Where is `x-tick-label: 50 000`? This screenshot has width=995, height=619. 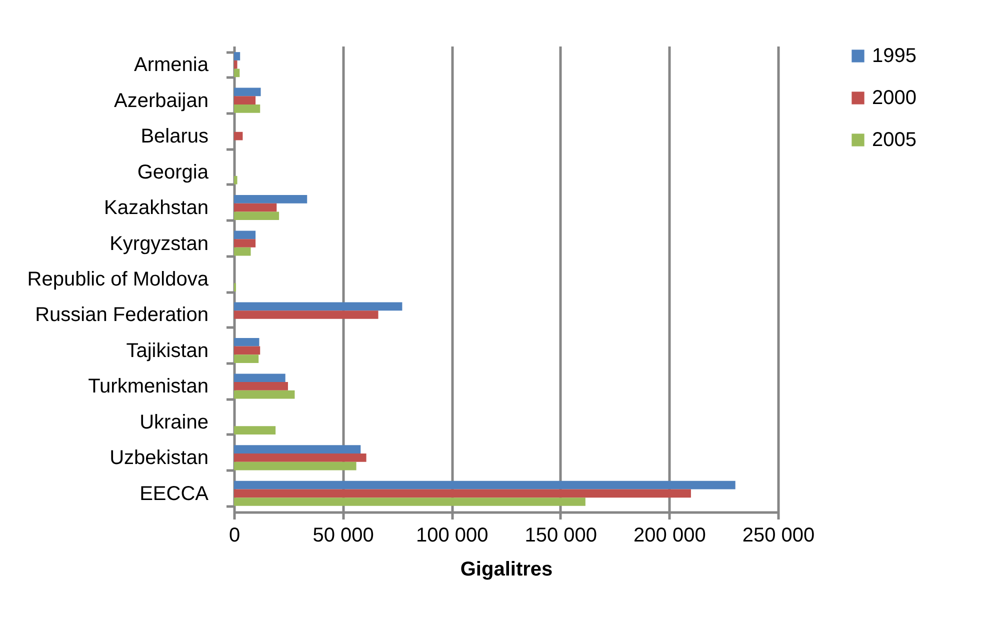
x-tick-label: 50 000 is located at coordinates (343, 535).